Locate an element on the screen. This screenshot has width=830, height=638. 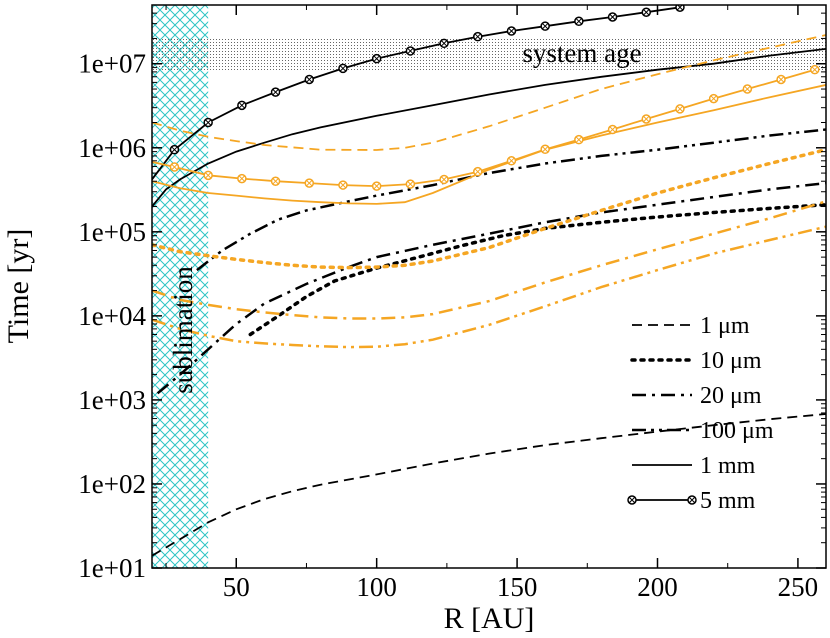
series-line-orange-1-um is located at coordinates (489, 92).